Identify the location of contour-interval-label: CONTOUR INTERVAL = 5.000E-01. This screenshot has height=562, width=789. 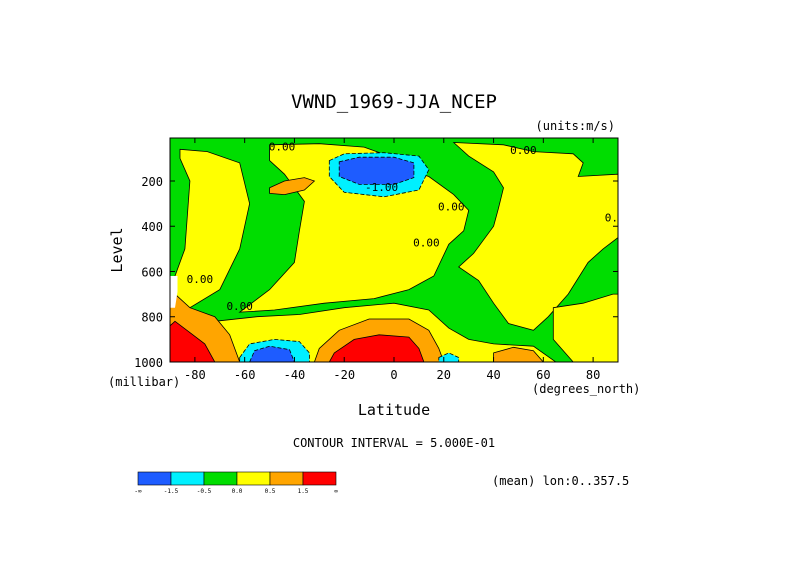
(394, 443).